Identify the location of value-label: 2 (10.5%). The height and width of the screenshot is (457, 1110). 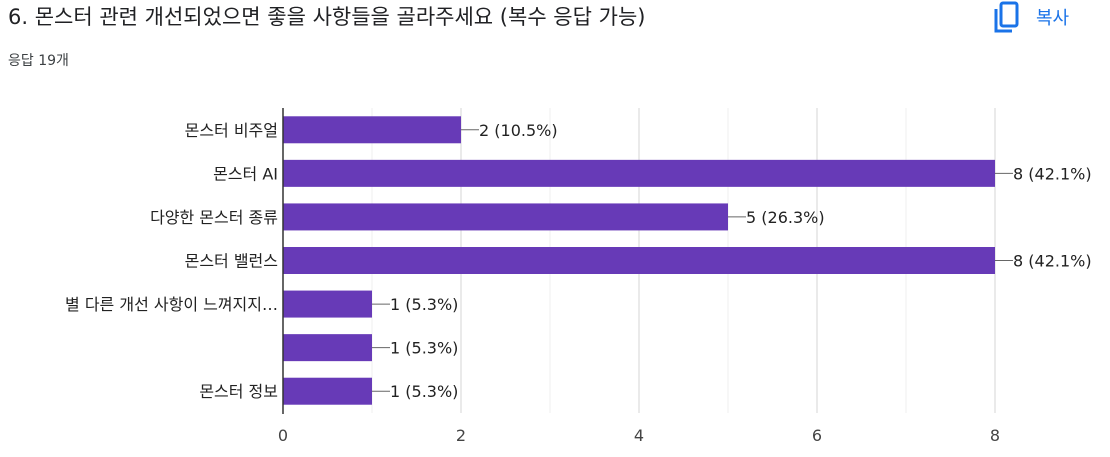
(518, 130).